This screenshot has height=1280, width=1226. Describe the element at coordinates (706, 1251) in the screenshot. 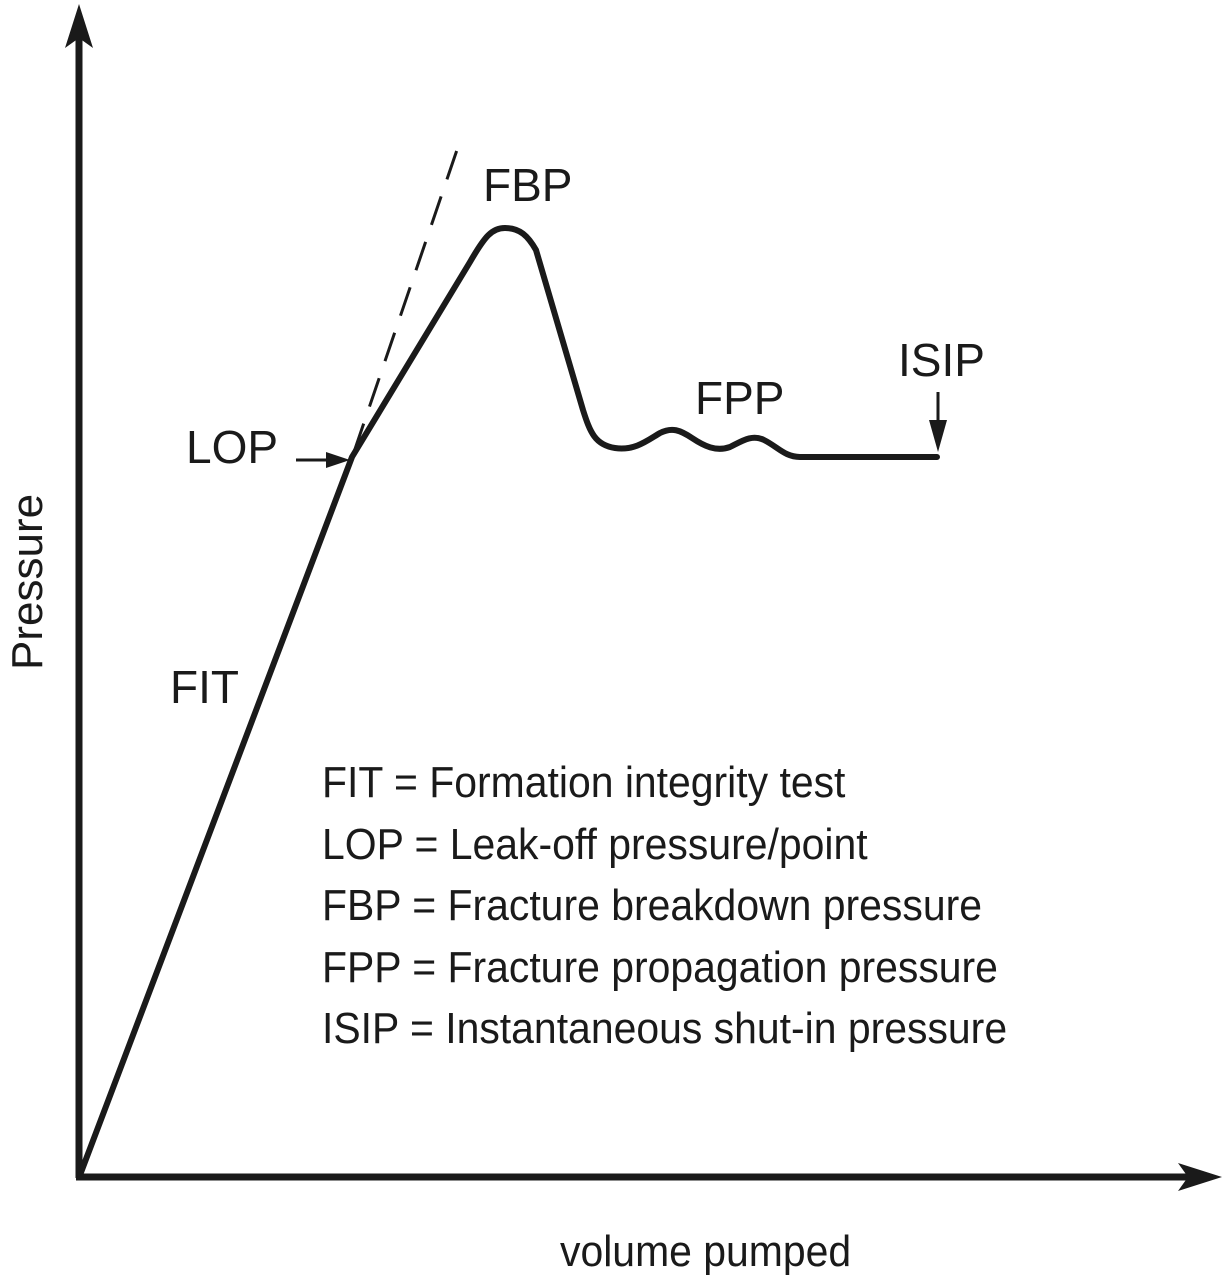

I see `x-axis-label: volume pumped` at that location.